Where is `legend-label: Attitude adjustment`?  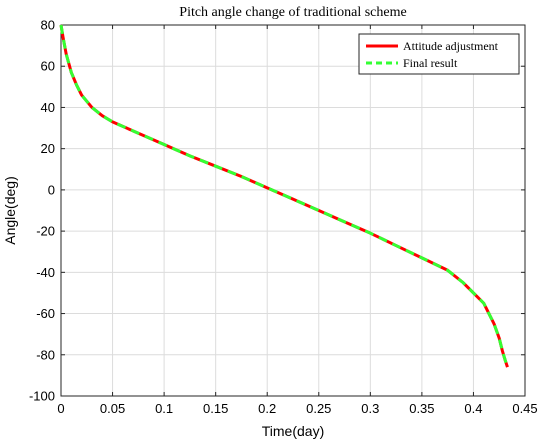
legend-label: Attitude adjustment is located at coordinates (451, 46).